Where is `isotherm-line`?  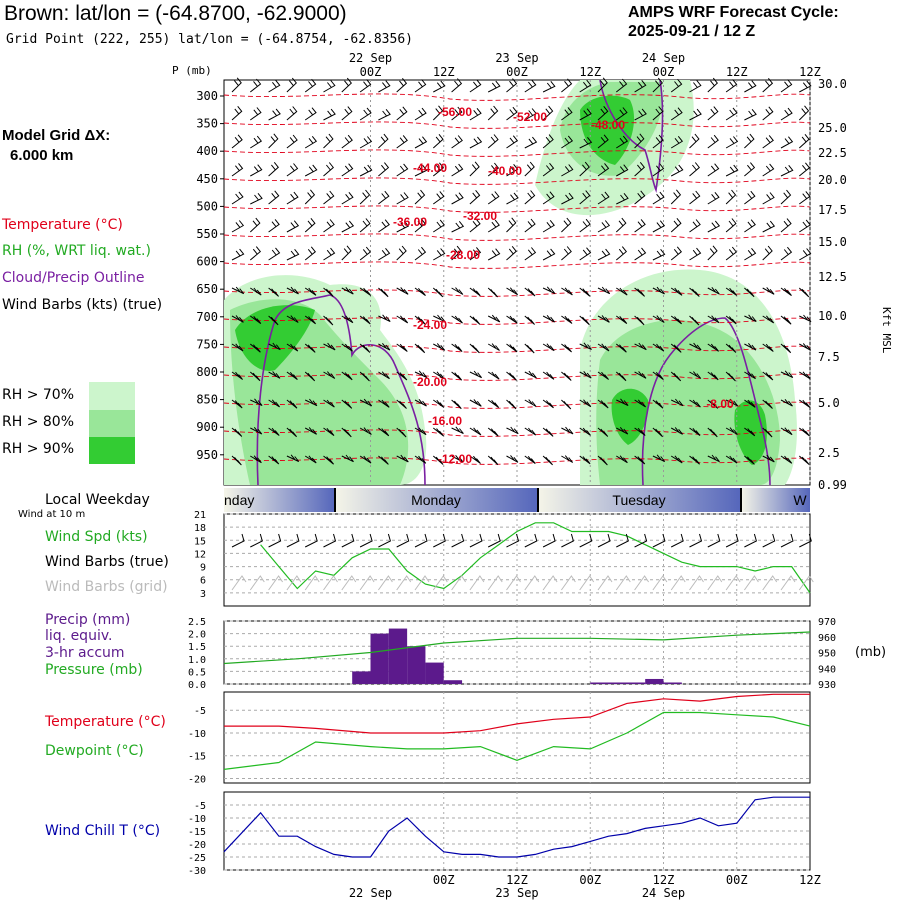
isotherm-line is located at coordinates (517, 237).